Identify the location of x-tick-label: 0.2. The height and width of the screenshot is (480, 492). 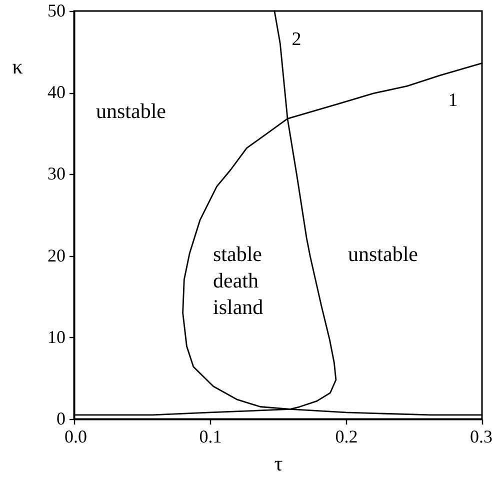
(346, 436).